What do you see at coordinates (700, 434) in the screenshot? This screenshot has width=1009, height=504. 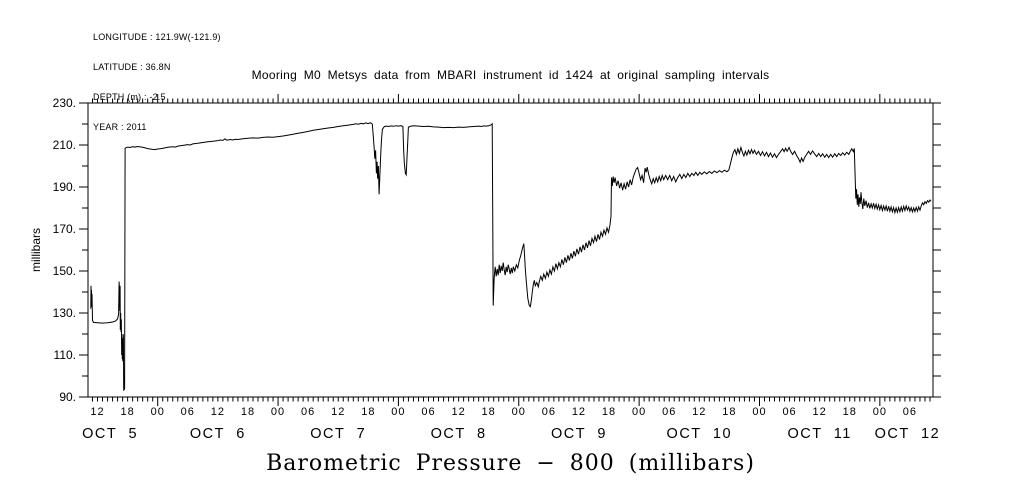 I see `x-date-label: OCT 10` at bounding box center [700, 434].